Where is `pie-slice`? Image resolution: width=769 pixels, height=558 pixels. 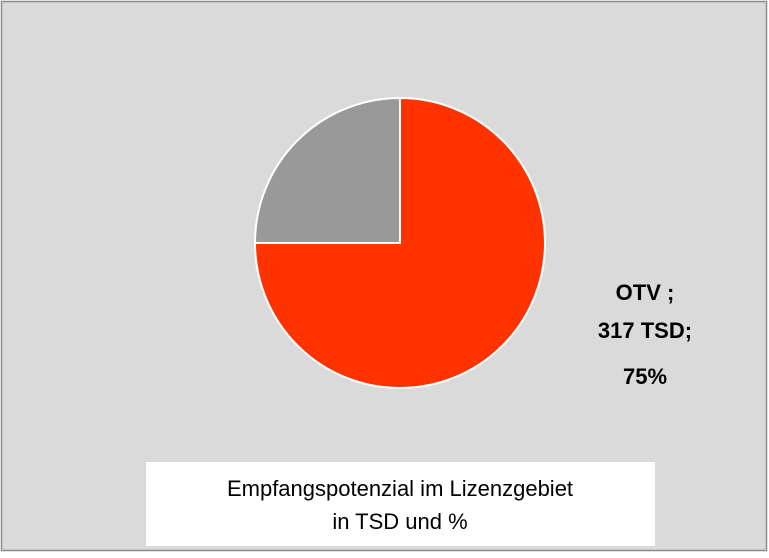 pie-slice is located at coordinates (327, 170).